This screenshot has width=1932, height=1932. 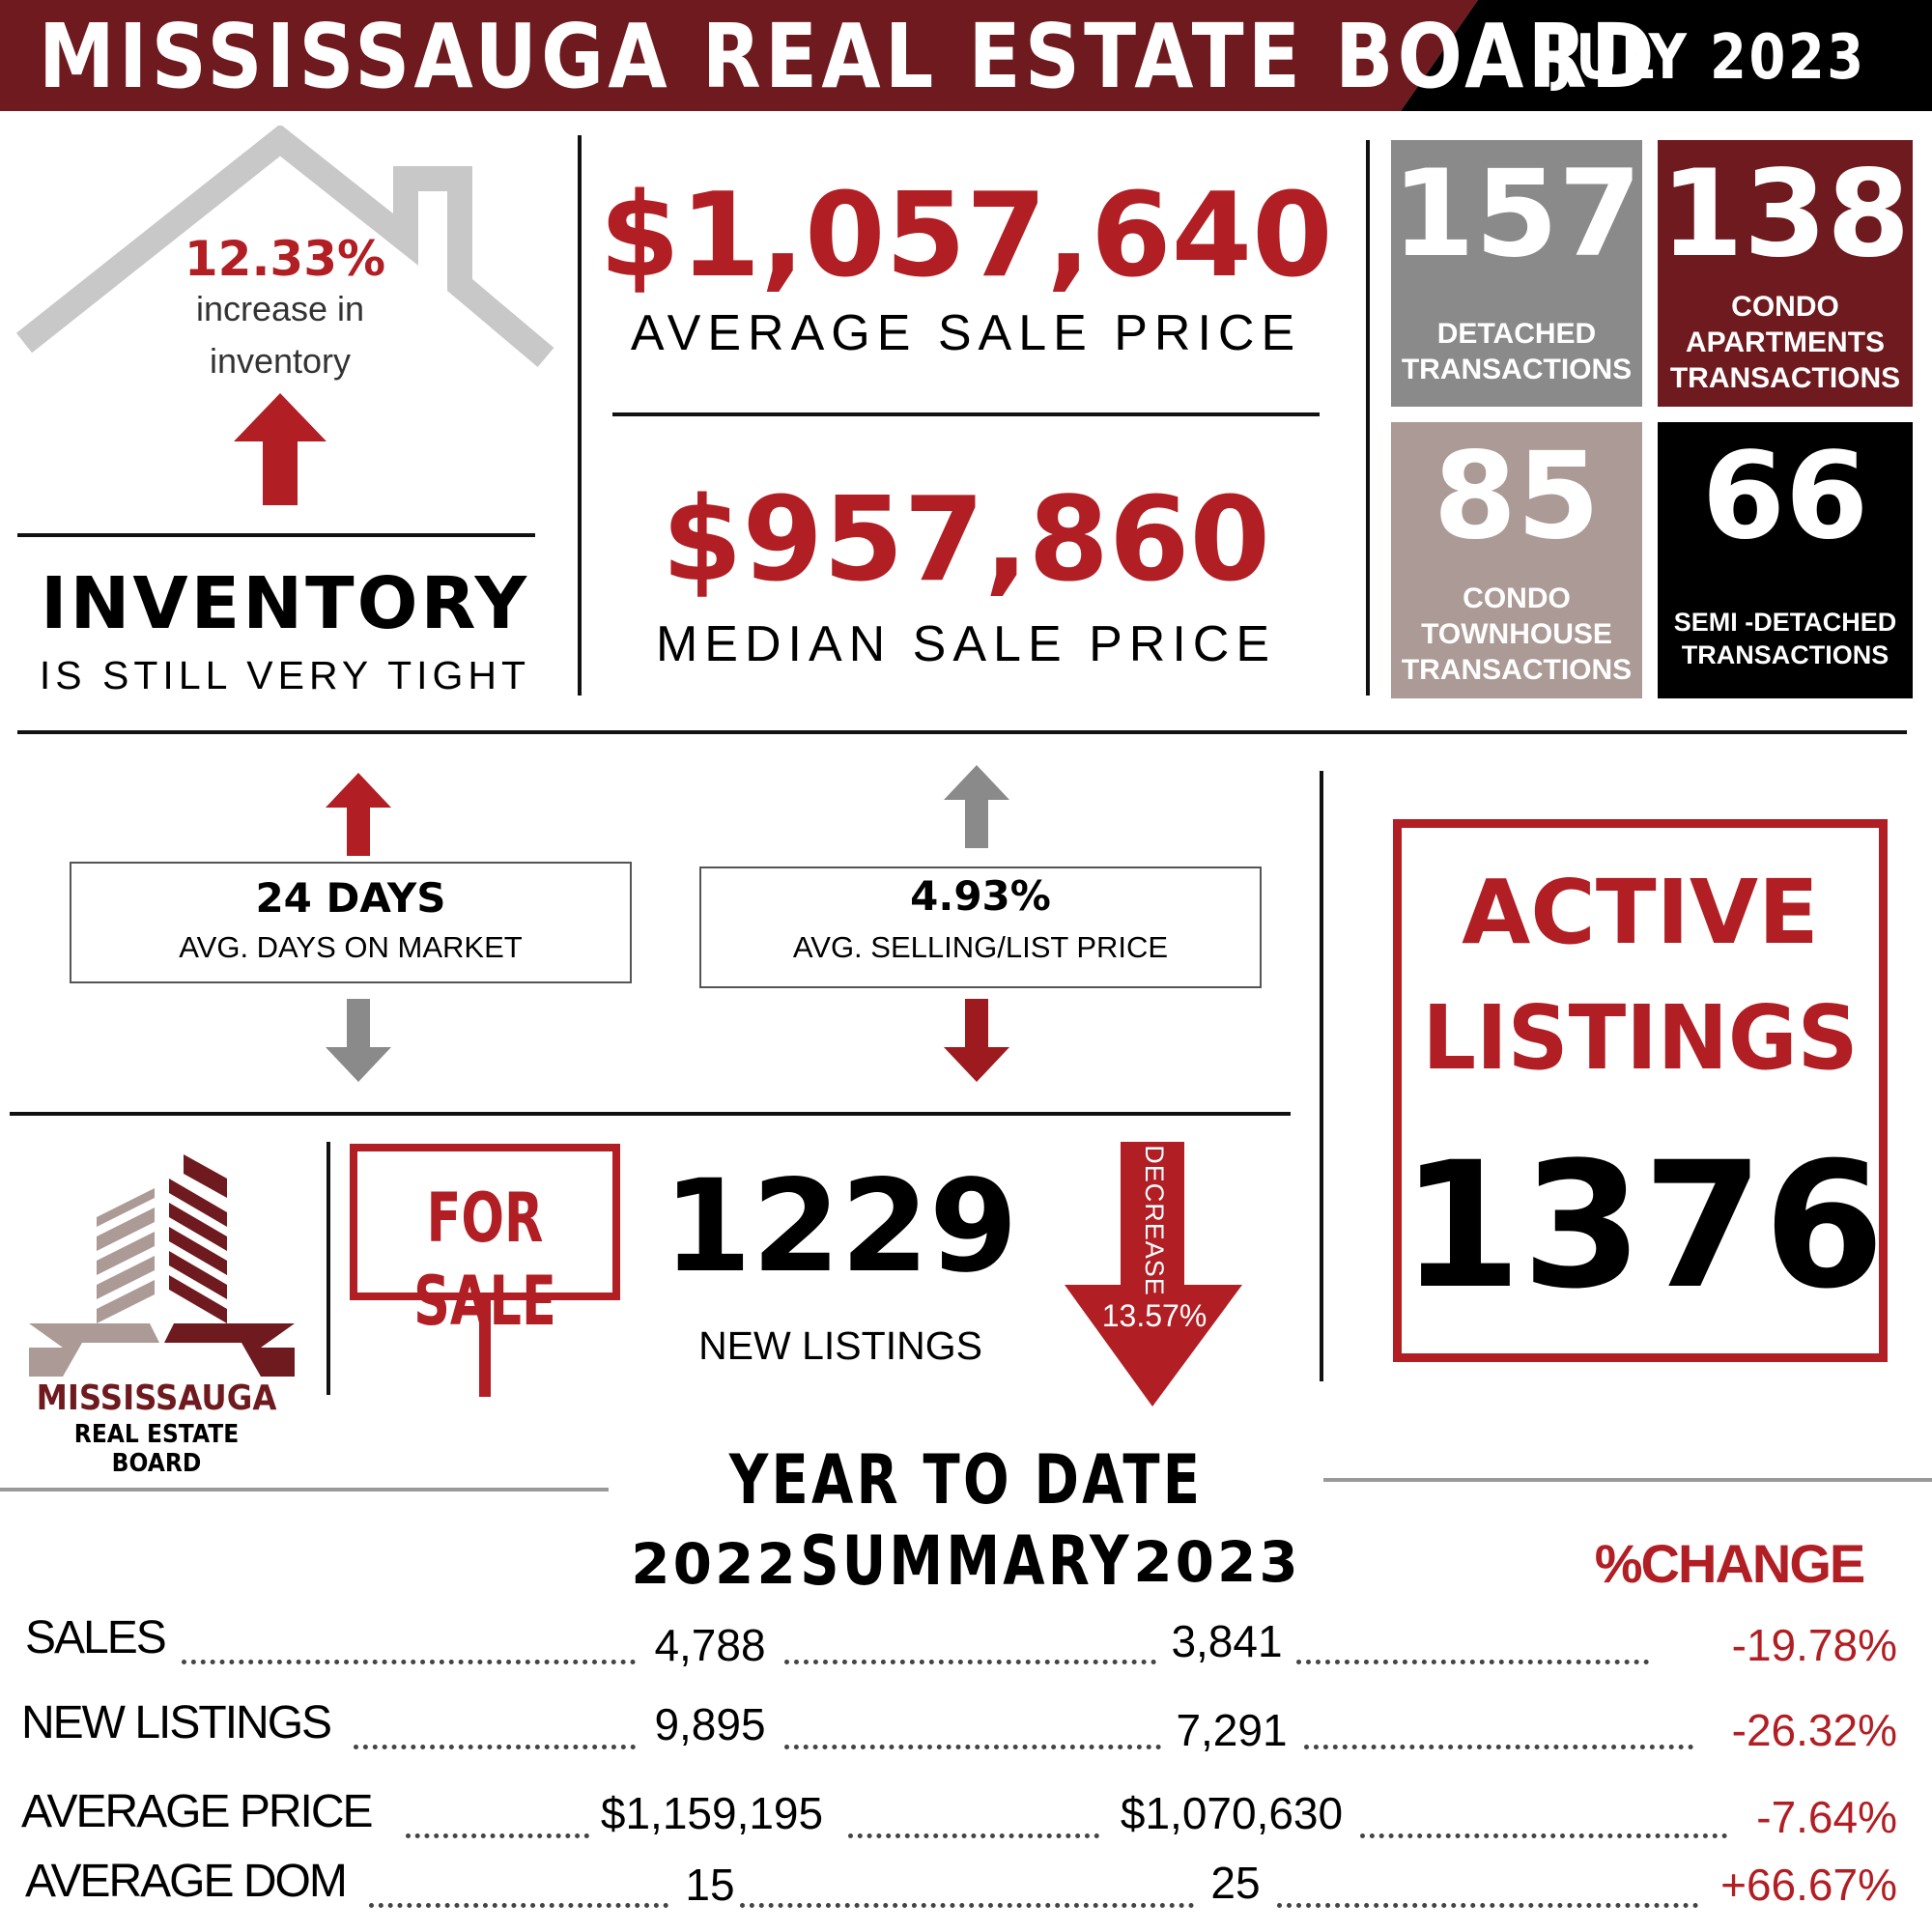 I want to click on table-row: AVERAGE DOM 15 25 +66.67%, so click(x=966, y=1888).